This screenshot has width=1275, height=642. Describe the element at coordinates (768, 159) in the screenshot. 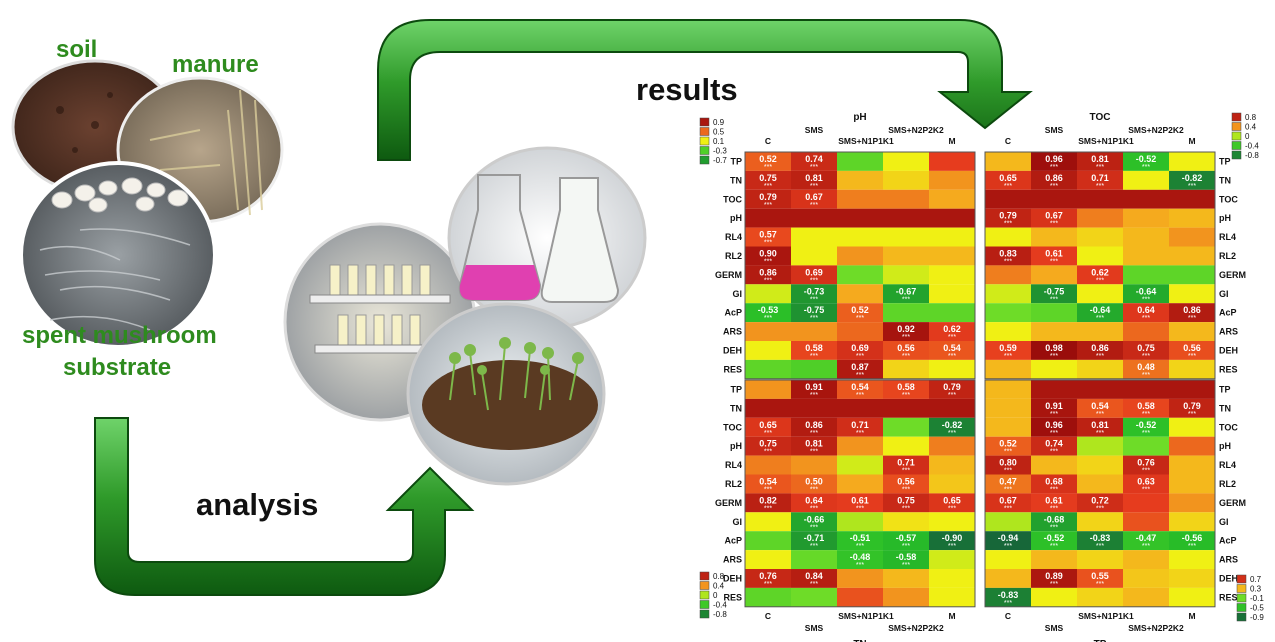

I see `cell-value-label: 0.52` at that location.